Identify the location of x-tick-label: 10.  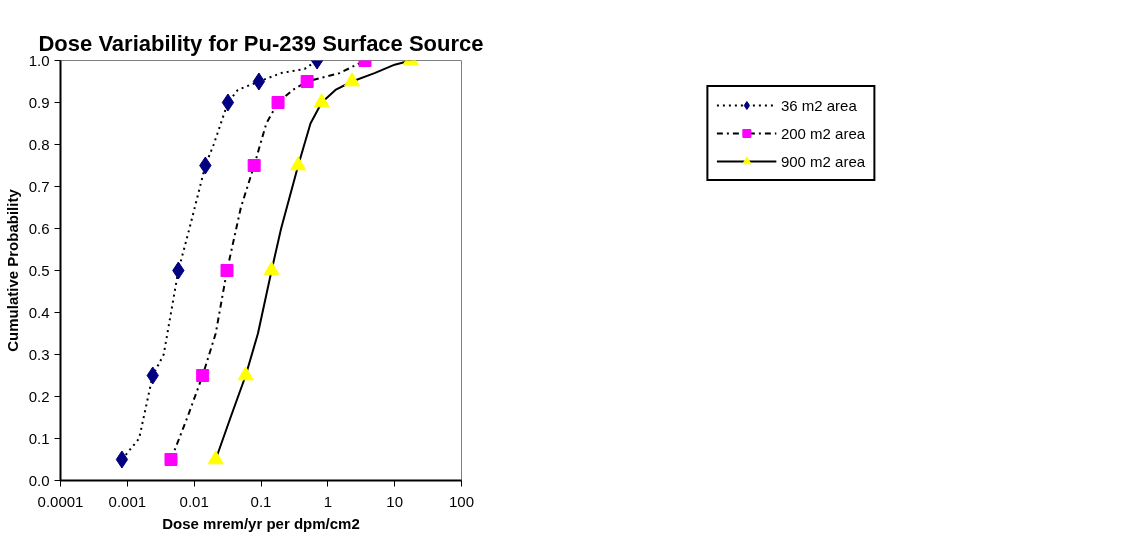
(395, 501).